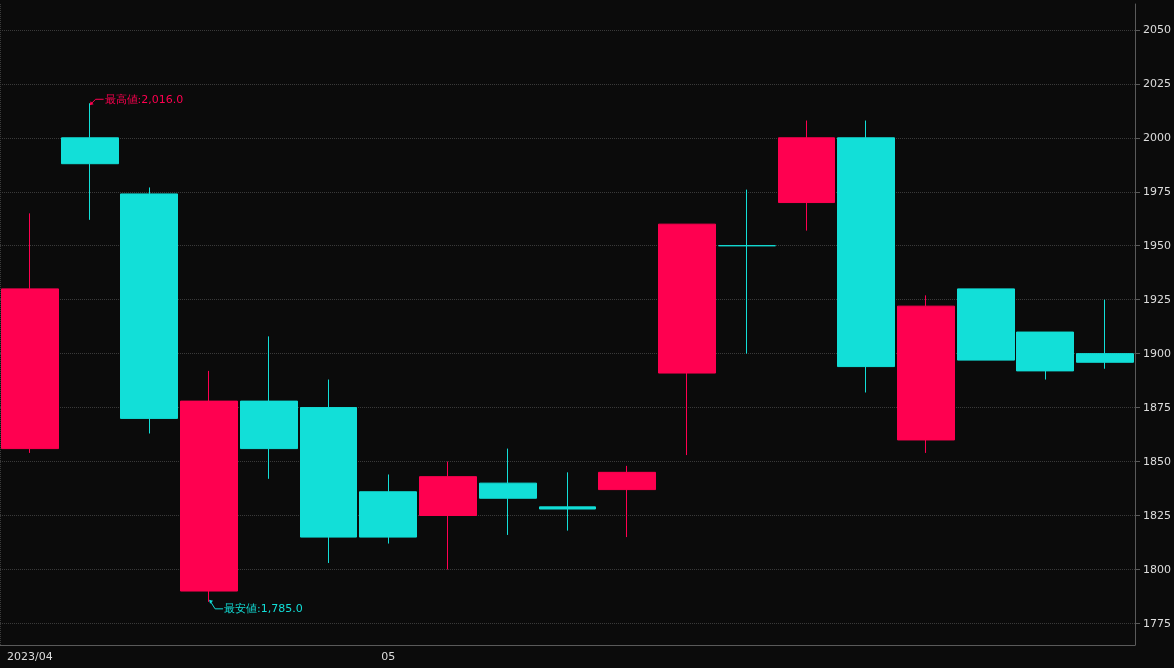 This screenshot has height=668, width=1174. What do you see at coordinates (1157, 246) in the screenshot?
I see `y-tick-label: 1950` at bounding box center [1157, 246].